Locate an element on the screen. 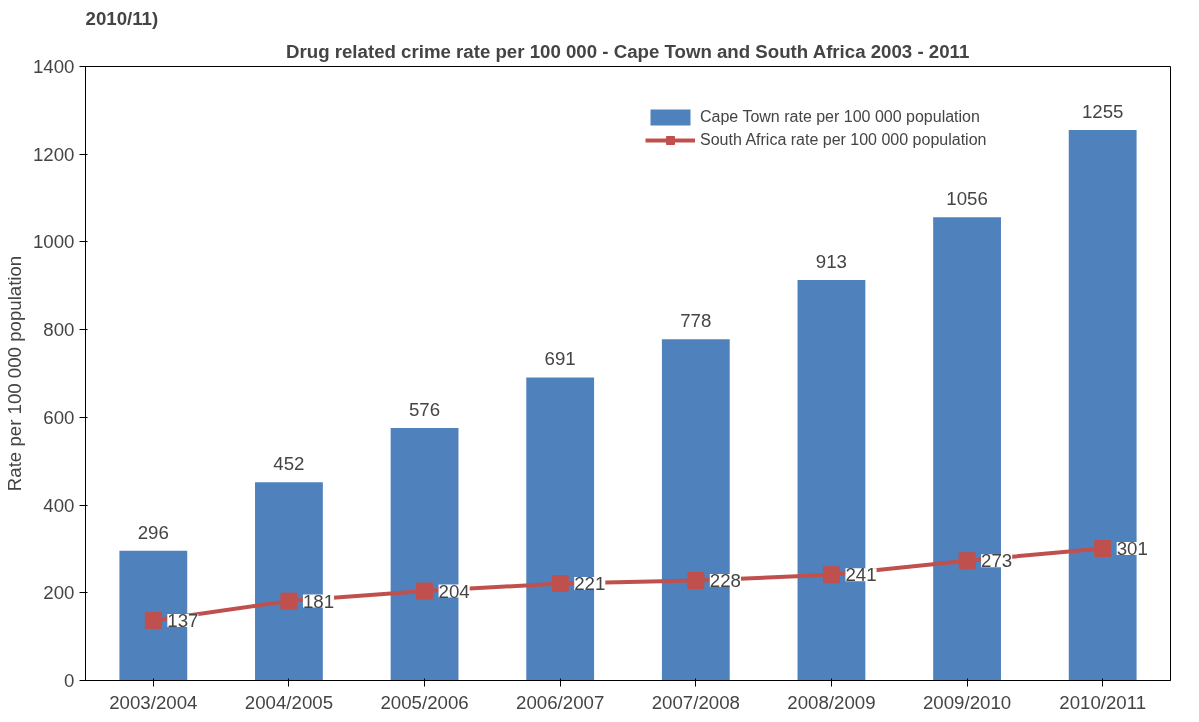 The height and width of the screenshot is (722, 1199). y-tick-label: 1000 is located at coordinates (54, 242).